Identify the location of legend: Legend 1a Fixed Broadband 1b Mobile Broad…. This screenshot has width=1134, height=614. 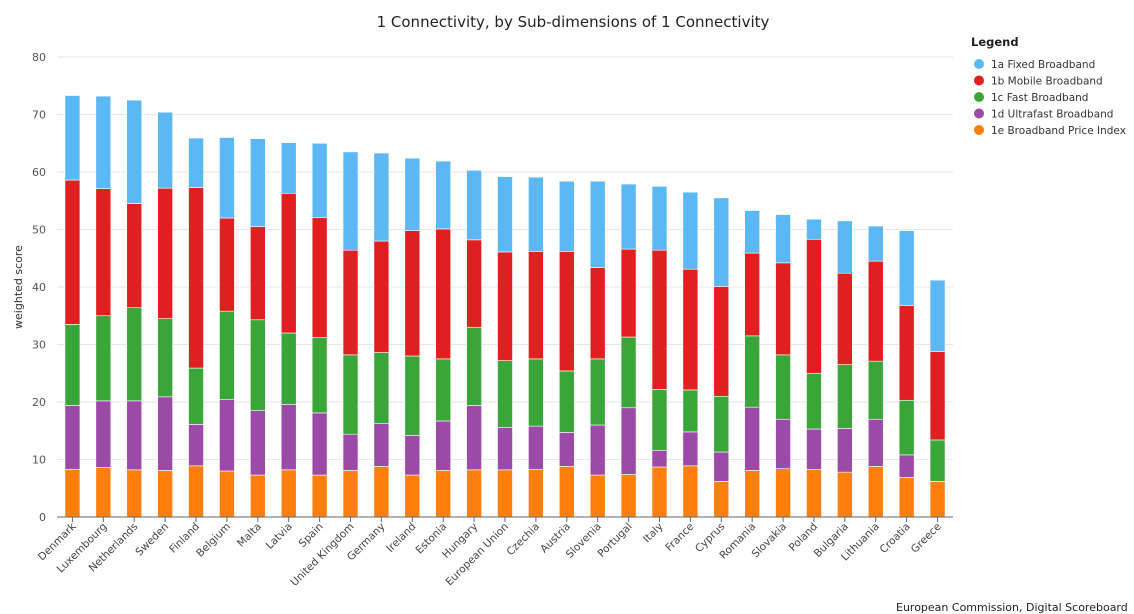
(1048, 86).